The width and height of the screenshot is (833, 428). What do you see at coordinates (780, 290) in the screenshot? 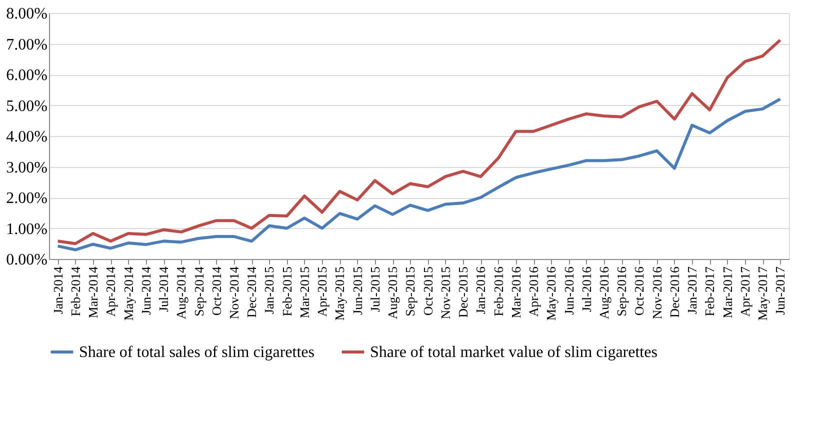
I see `x-tick-label: Jun-2017` at bounding box center [780, 290].